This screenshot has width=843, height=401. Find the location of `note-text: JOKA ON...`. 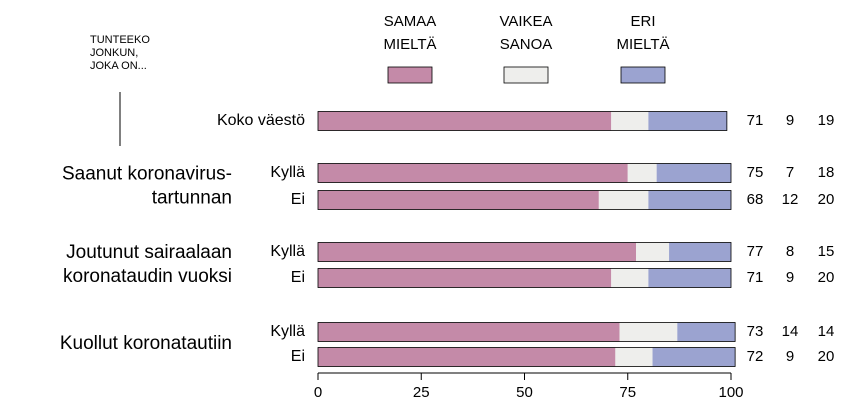

note-text: JOKA ON... is located at coordinates (118, 66).